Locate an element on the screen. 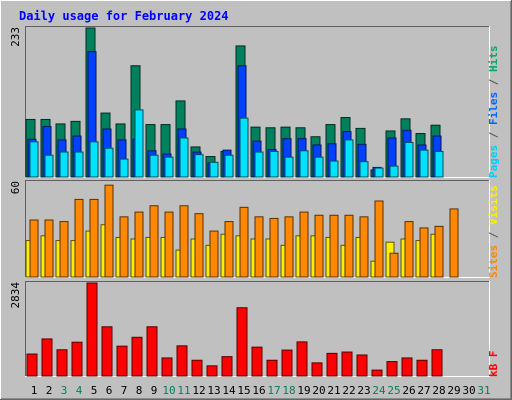 The height and width of the screenshot is (400, 512). legend-part-pages-files-hits-0: Pages is located at coordinates (493, 161).